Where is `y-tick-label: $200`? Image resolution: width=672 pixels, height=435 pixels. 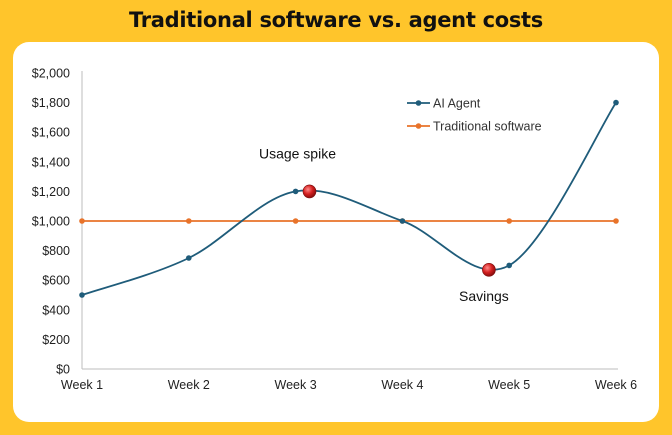 y-tick-label: $200 is located at coordinates (56, 340).